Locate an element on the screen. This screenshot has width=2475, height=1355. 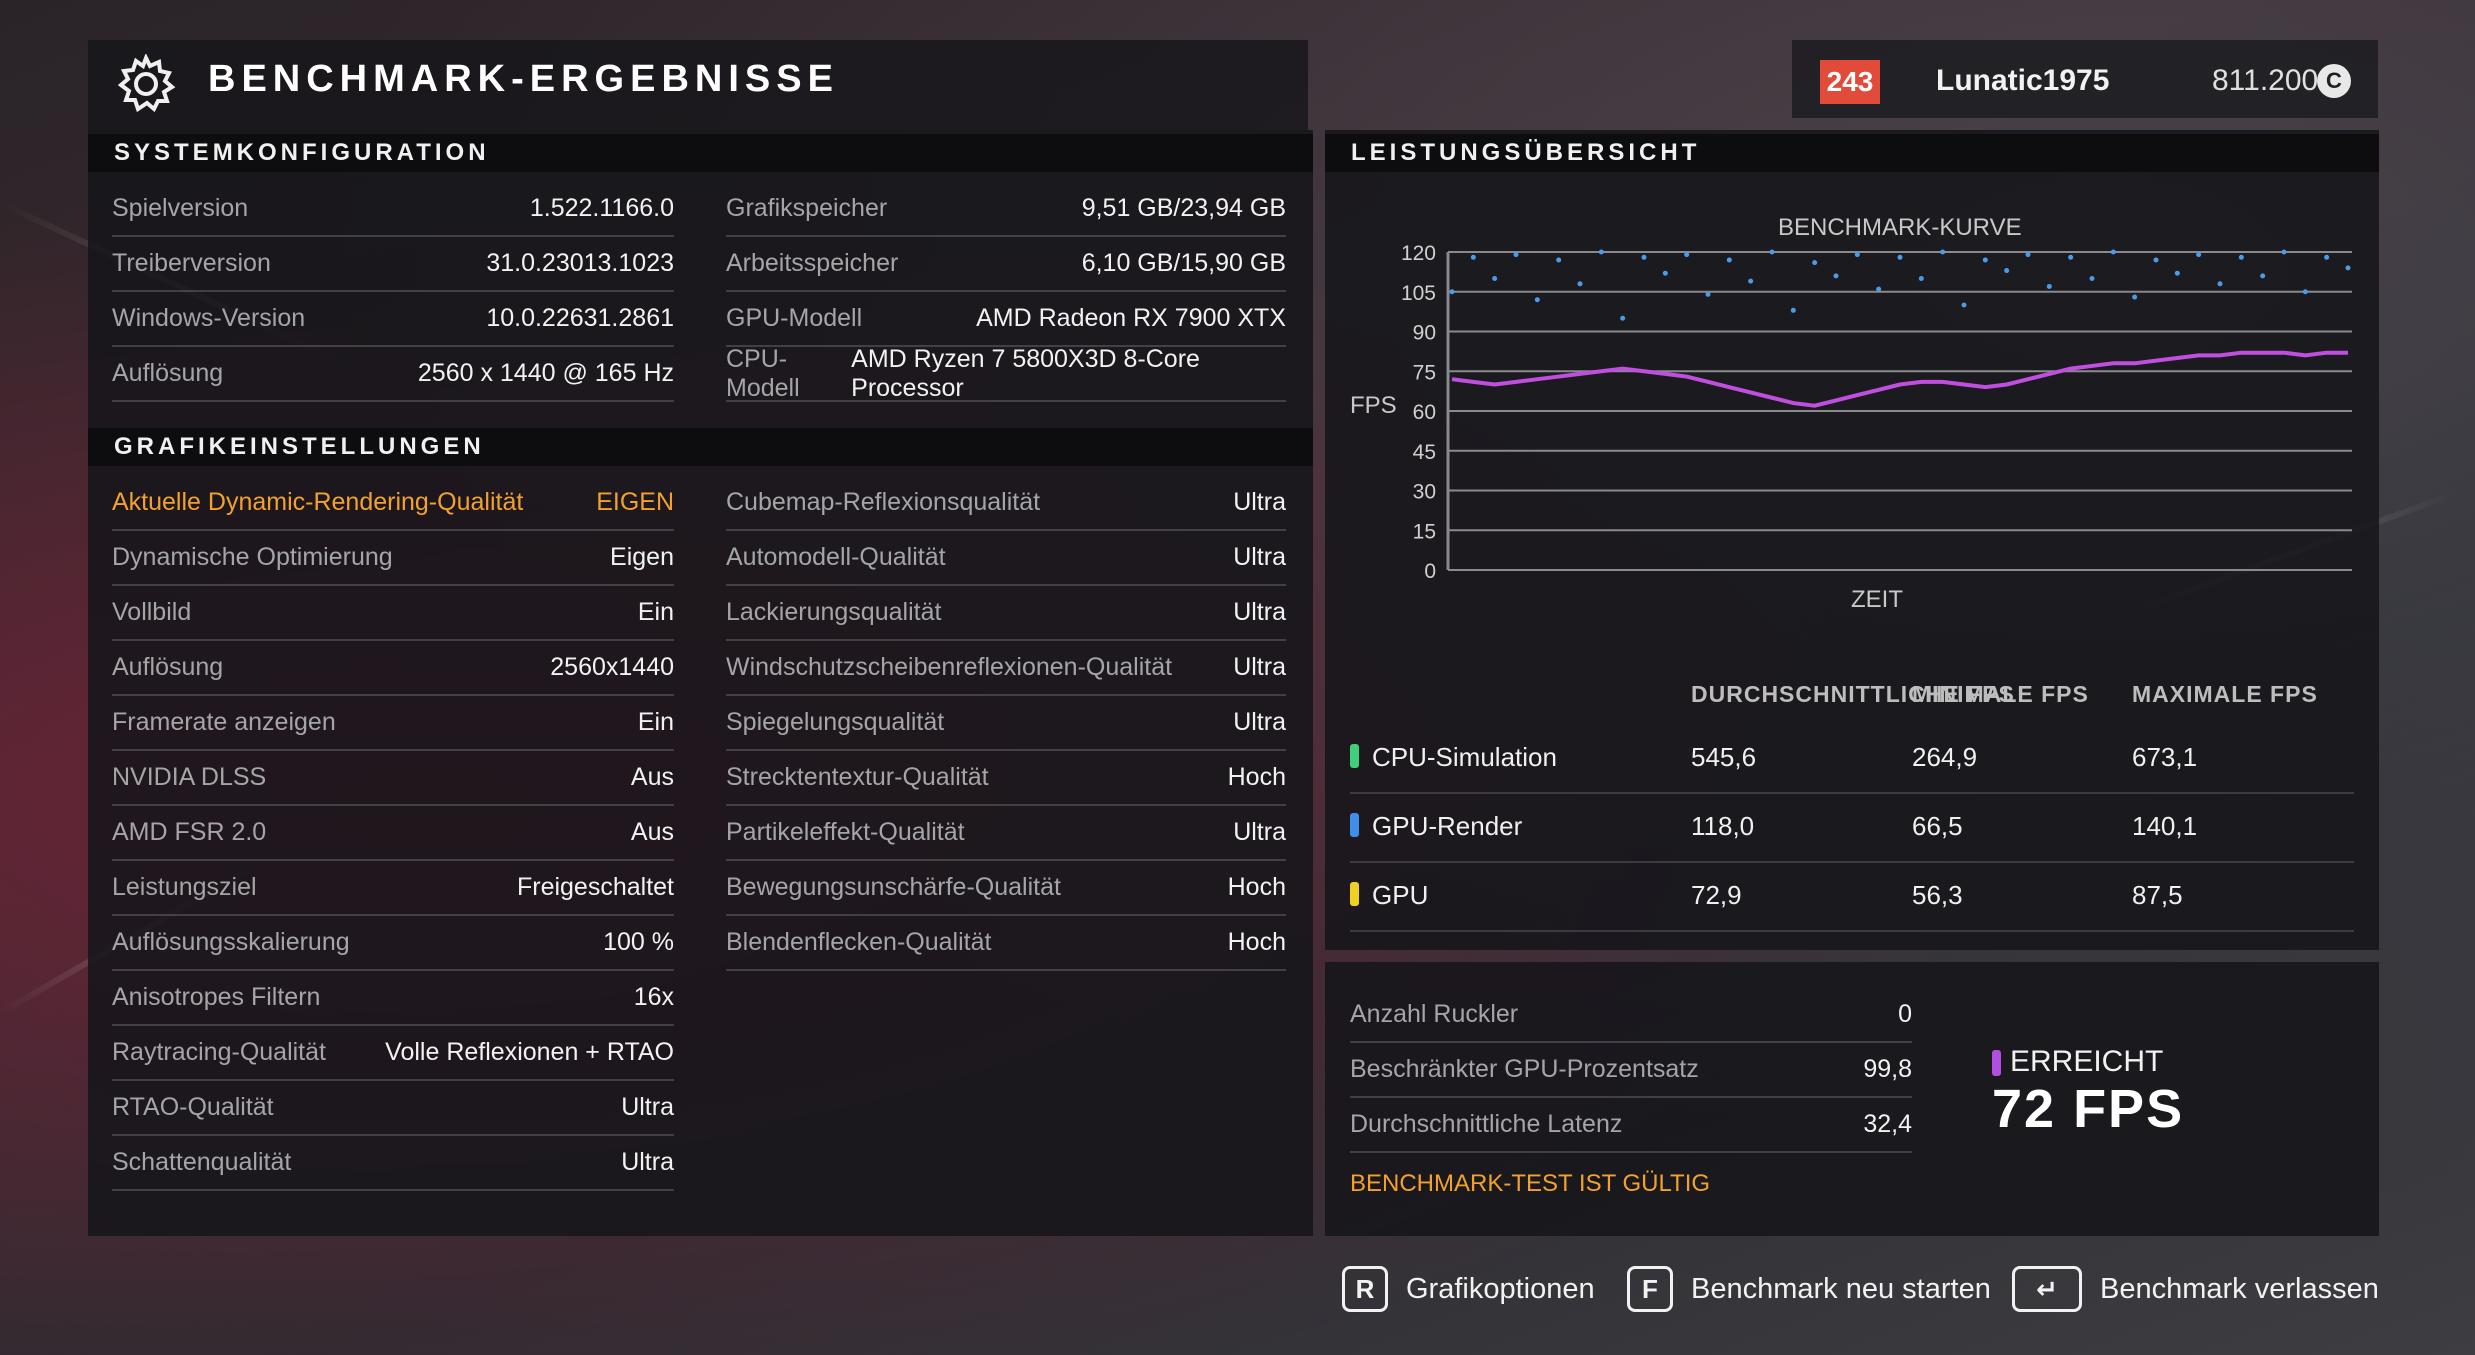
user-bar is located at coordinates (2085, 79).